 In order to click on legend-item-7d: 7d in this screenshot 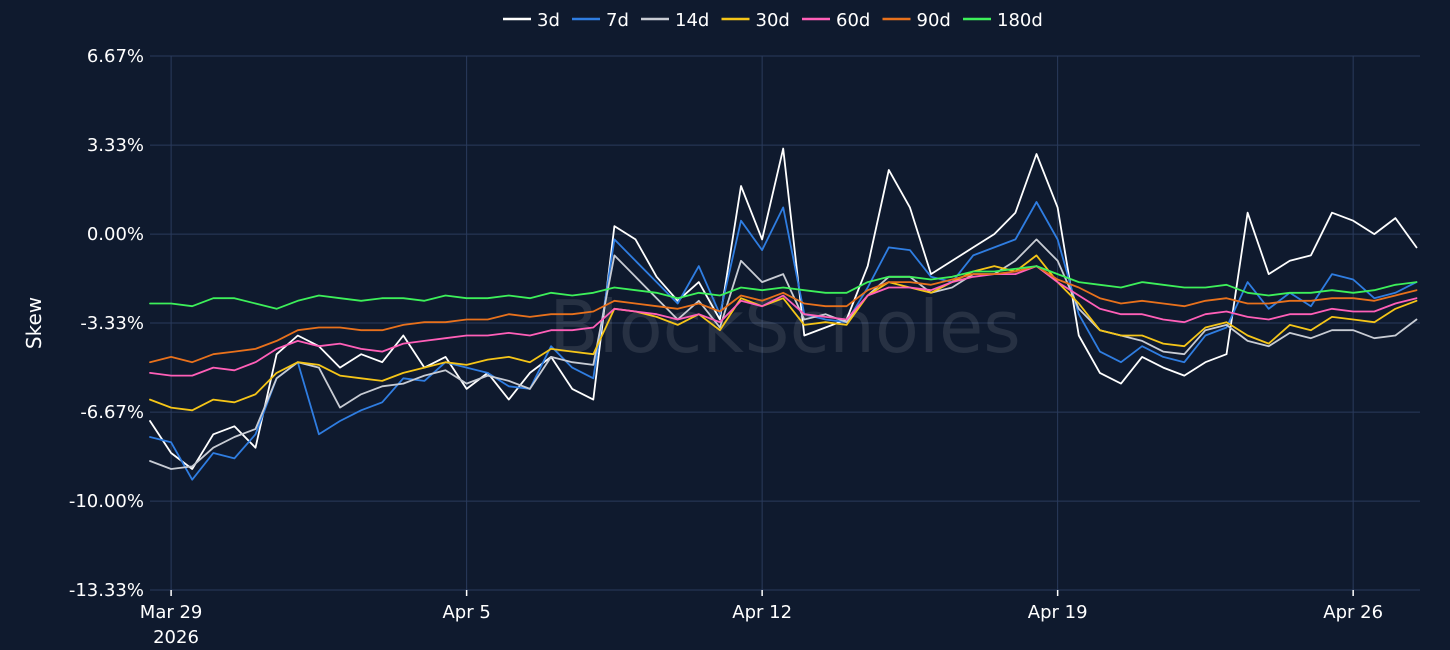, I will do `click(600, 20)`.